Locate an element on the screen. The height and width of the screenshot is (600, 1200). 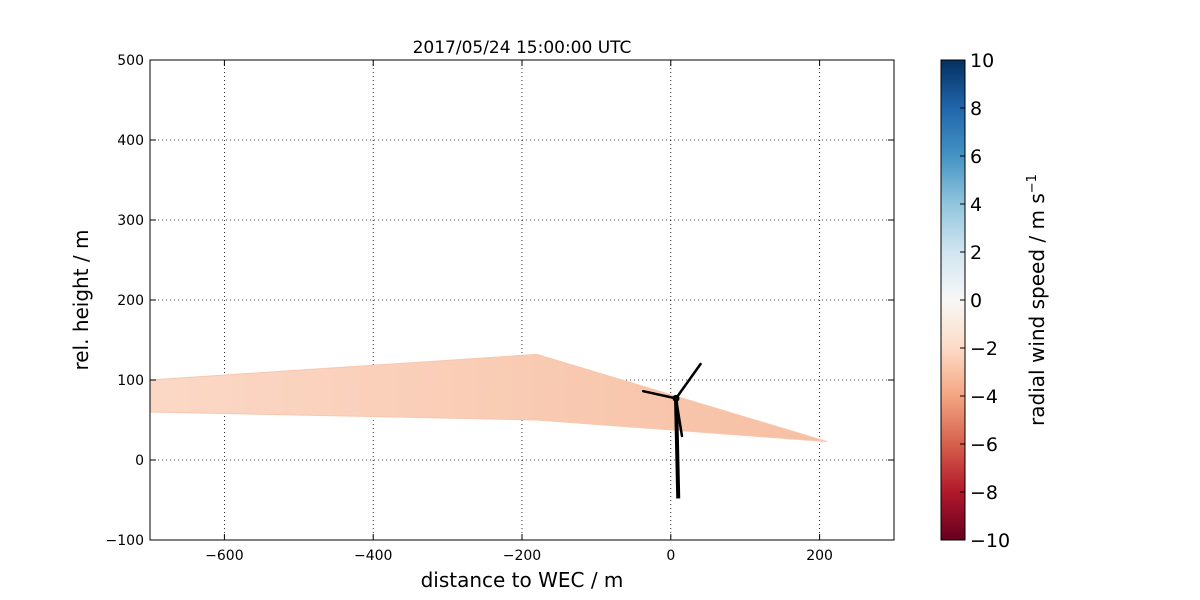
colorbar-ticks: 10 8 6 4 2 0 −2 −4 −6 −8 −10 is located at coordinates (985, 301).